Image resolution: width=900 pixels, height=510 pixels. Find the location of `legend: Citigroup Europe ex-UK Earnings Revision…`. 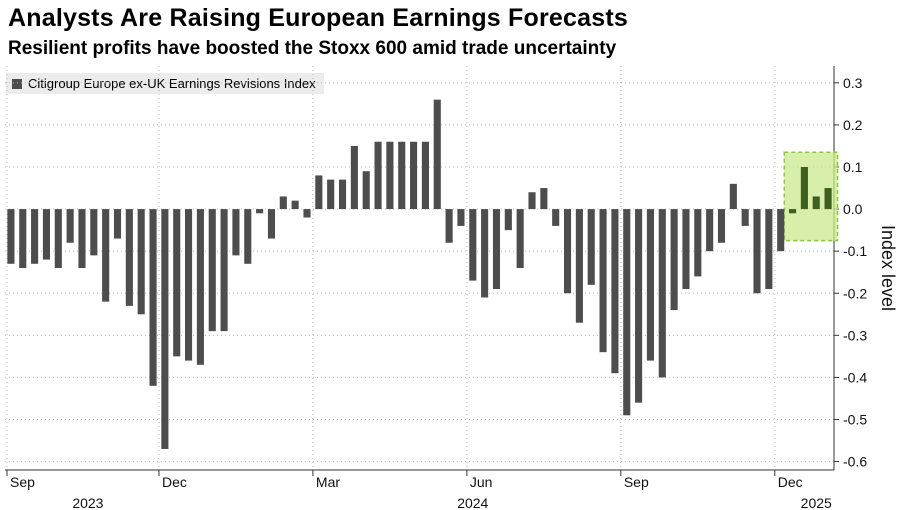

legend: Citigroup Europe ex-UK Earnings Revision… is located at coordinates (165, 83).